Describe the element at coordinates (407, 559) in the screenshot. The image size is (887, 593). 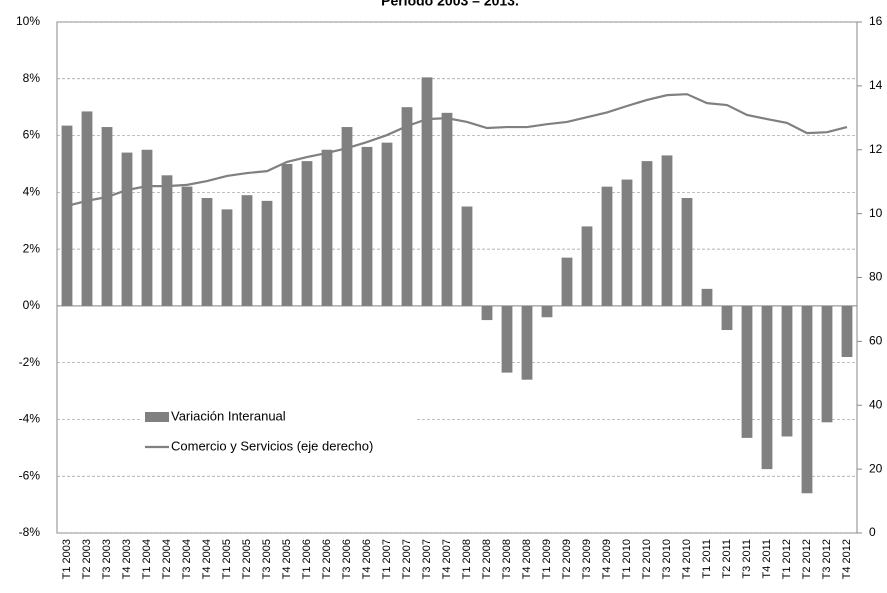
I see `x-tick-label: T2 2007` at that location.